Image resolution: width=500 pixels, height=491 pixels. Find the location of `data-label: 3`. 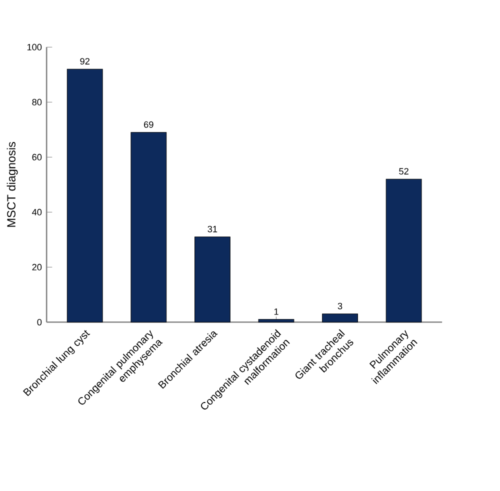

data-label: 3 is located at coordinates (340, 306).